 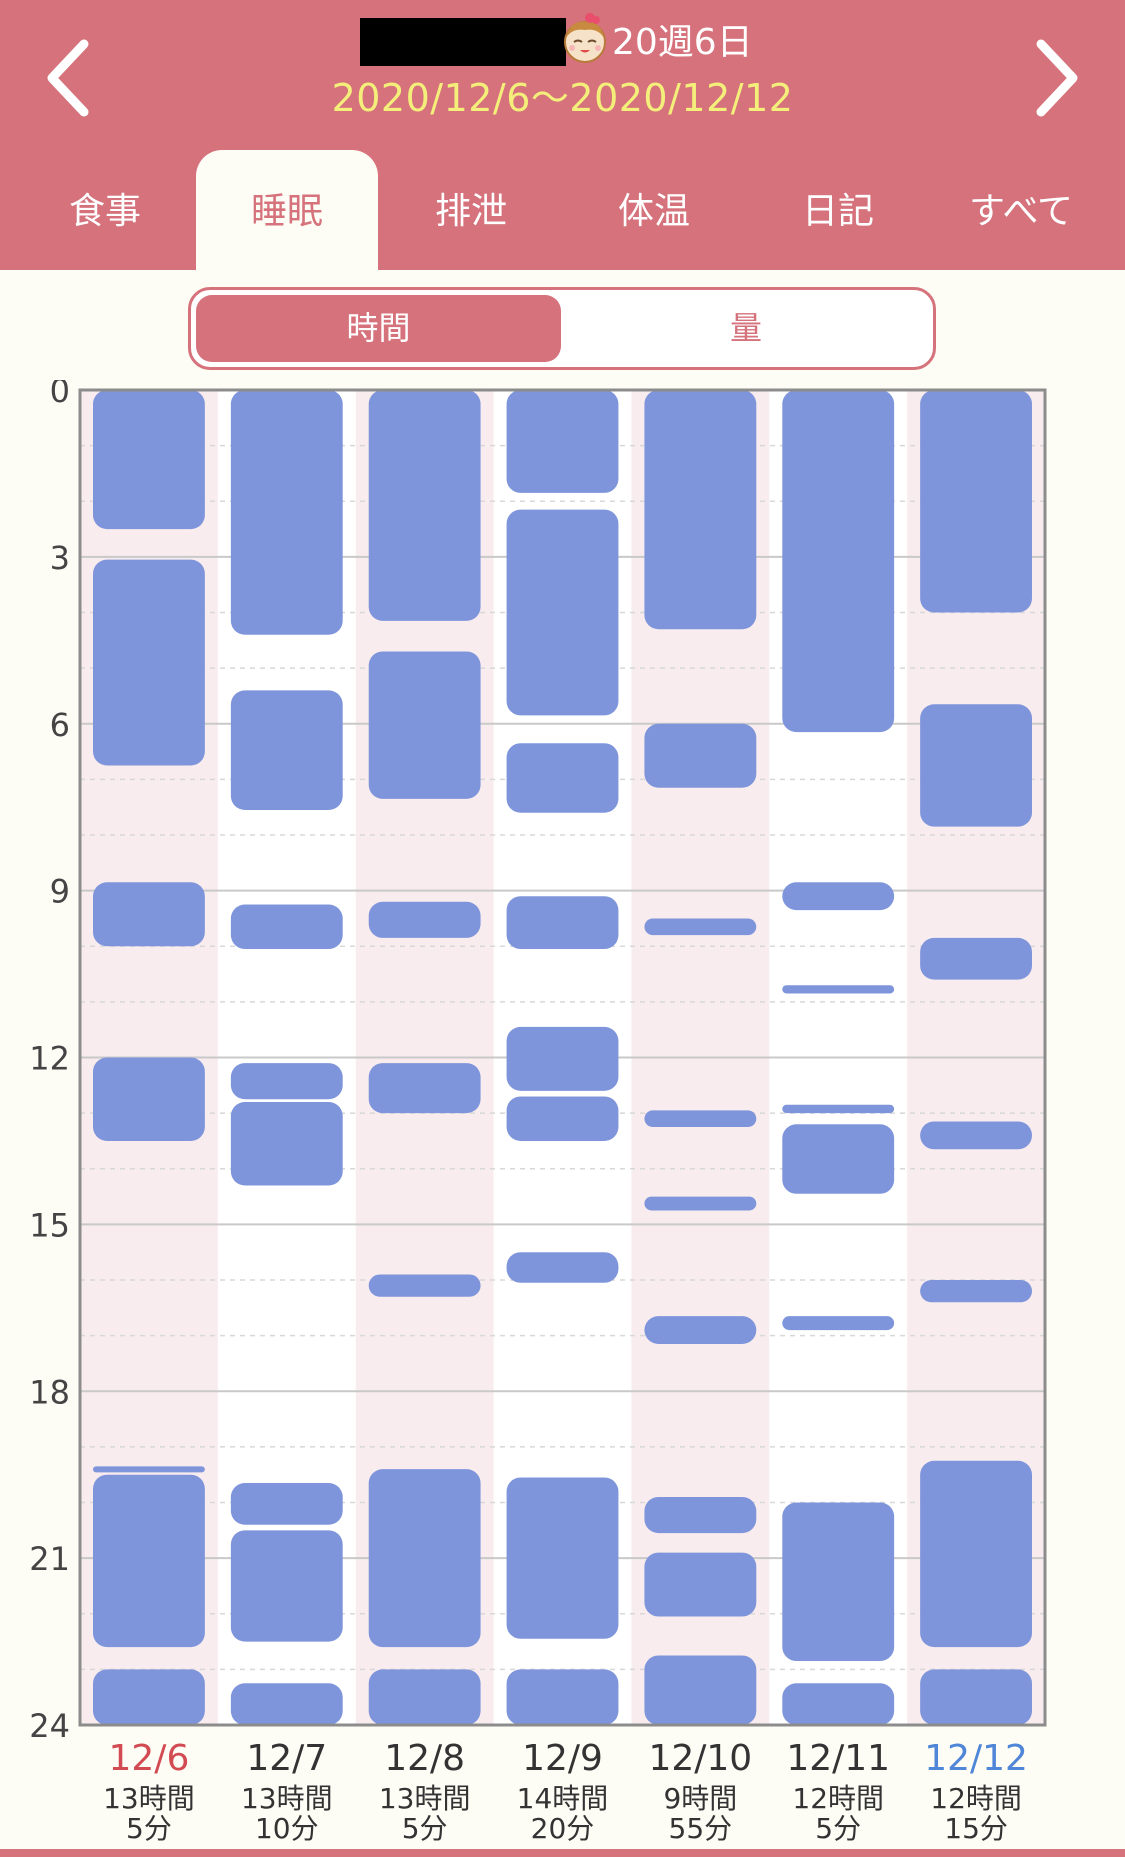 I want to click on total-minutes-label: 20分, so click(x=563, y=1828).